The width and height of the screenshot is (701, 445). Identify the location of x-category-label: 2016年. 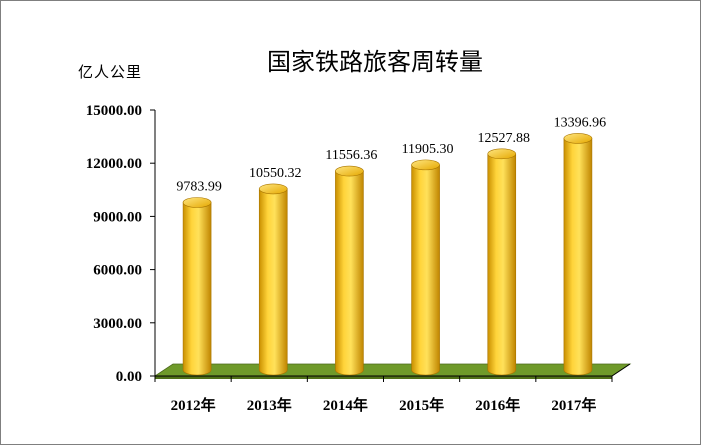
(497, 405).